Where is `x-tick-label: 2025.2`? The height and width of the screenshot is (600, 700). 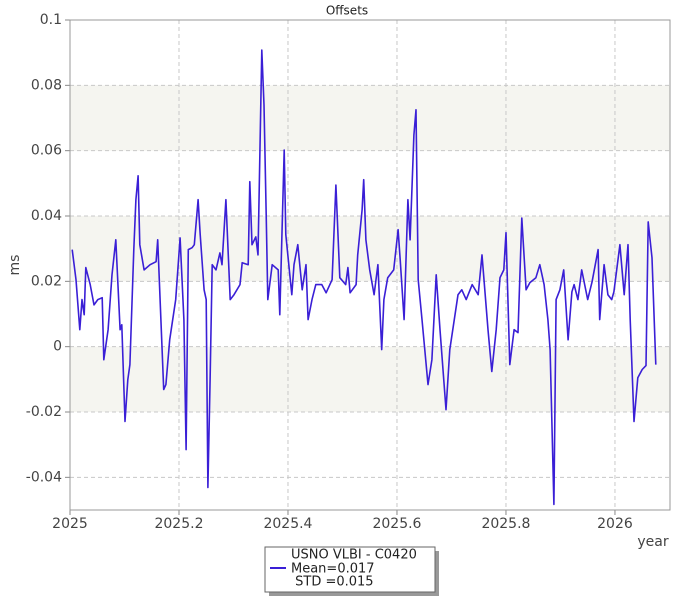
x-tick-label: 2025.2 is located at coordinates (178, 524).